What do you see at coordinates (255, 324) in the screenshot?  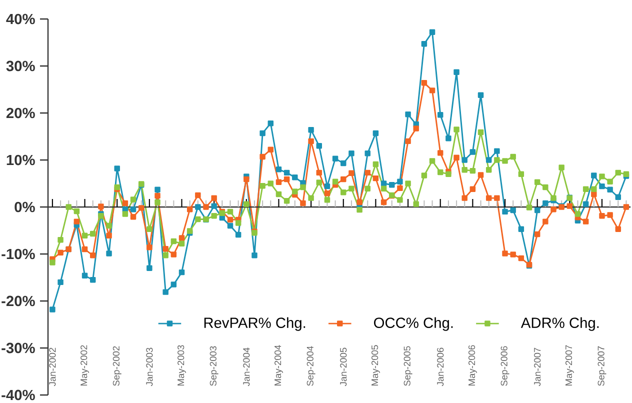 I see `legend-label: RevPAR% Chg.` at bounding box center [255, 324].